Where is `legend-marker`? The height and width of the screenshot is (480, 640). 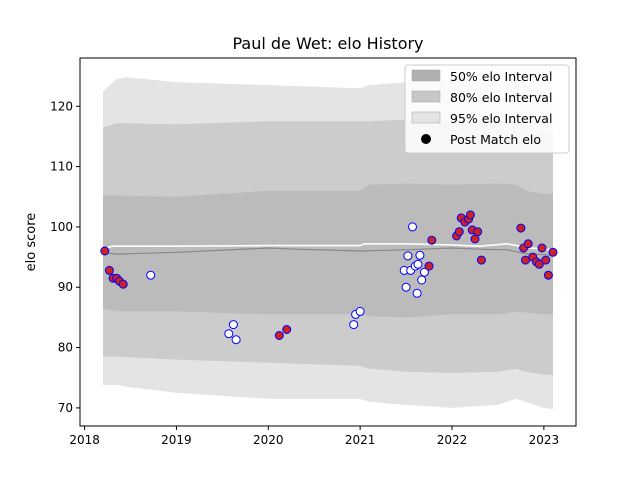 legend-marker is located at coordinates (426, 139).